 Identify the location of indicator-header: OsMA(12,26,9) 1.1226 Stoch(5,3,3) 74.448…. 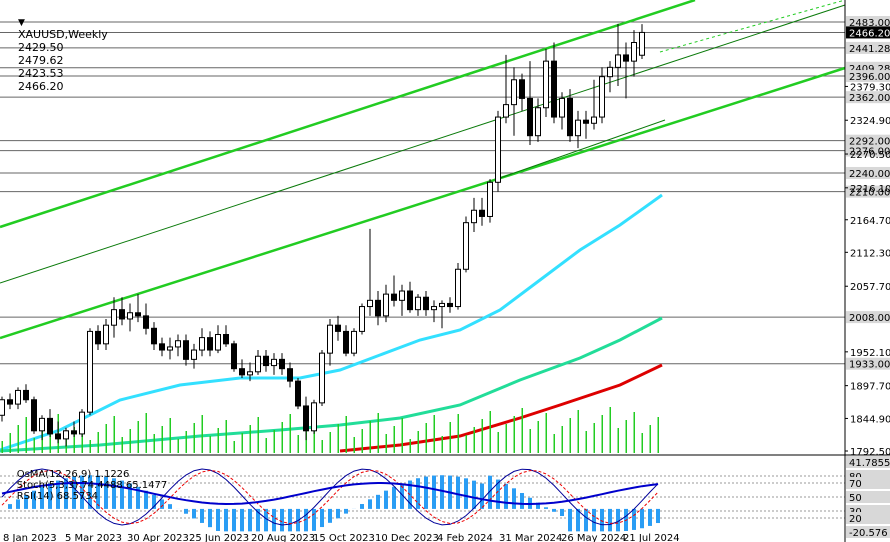
(86, 485).